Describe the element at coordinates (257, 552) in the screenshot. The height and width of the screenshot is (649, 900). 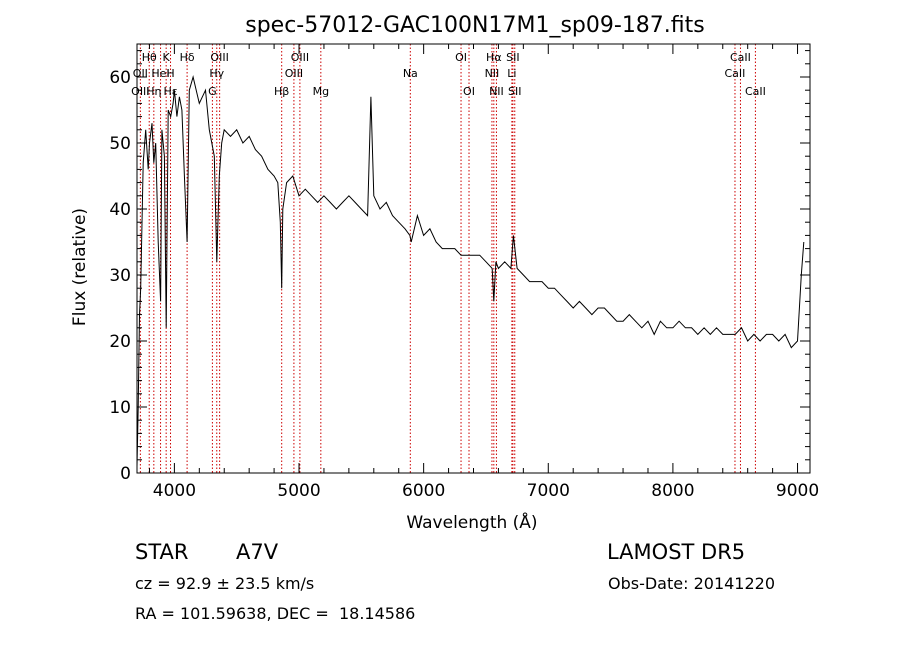
I see `object-subclass: A7V` at that location.